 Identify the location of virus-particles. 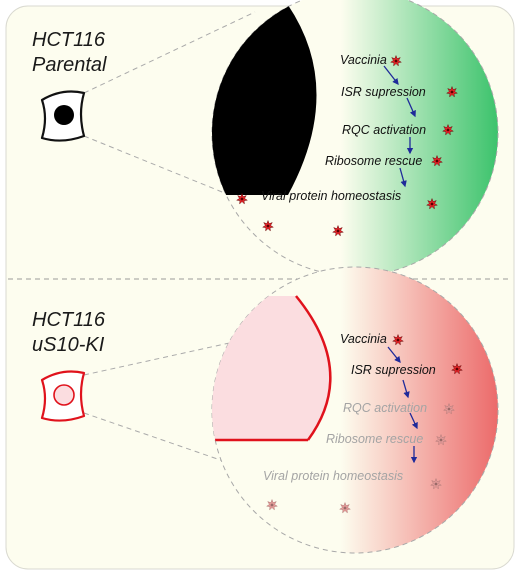
(347, 145).